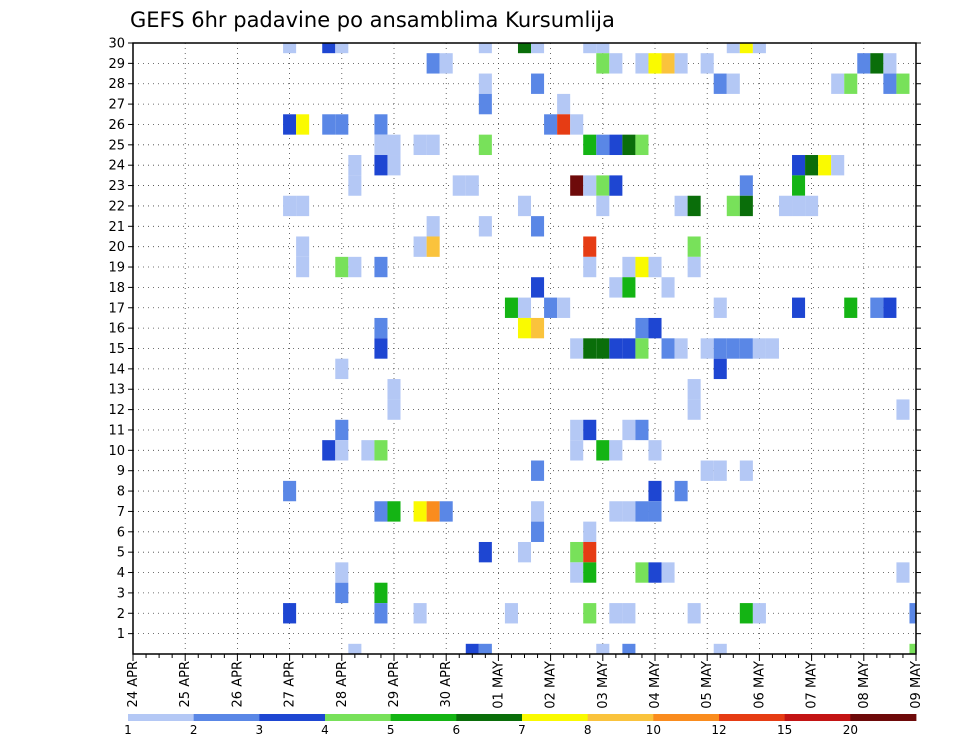  What do you see at coordinates (498, 685) in the screenshot?
I see `x-tick-label: 01 MAY` at bounding box center [498, 685].